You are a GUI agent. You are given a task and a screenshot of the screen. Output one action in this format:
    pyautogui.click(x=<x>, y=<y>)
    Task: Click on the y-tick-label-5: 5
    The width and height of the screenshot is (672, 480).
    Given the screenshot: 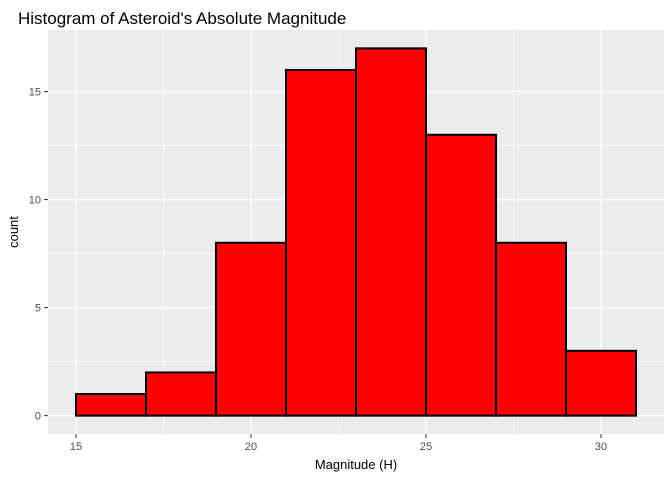 What is the action you would take?
    pyautogui.click(x=38, y=309)
    